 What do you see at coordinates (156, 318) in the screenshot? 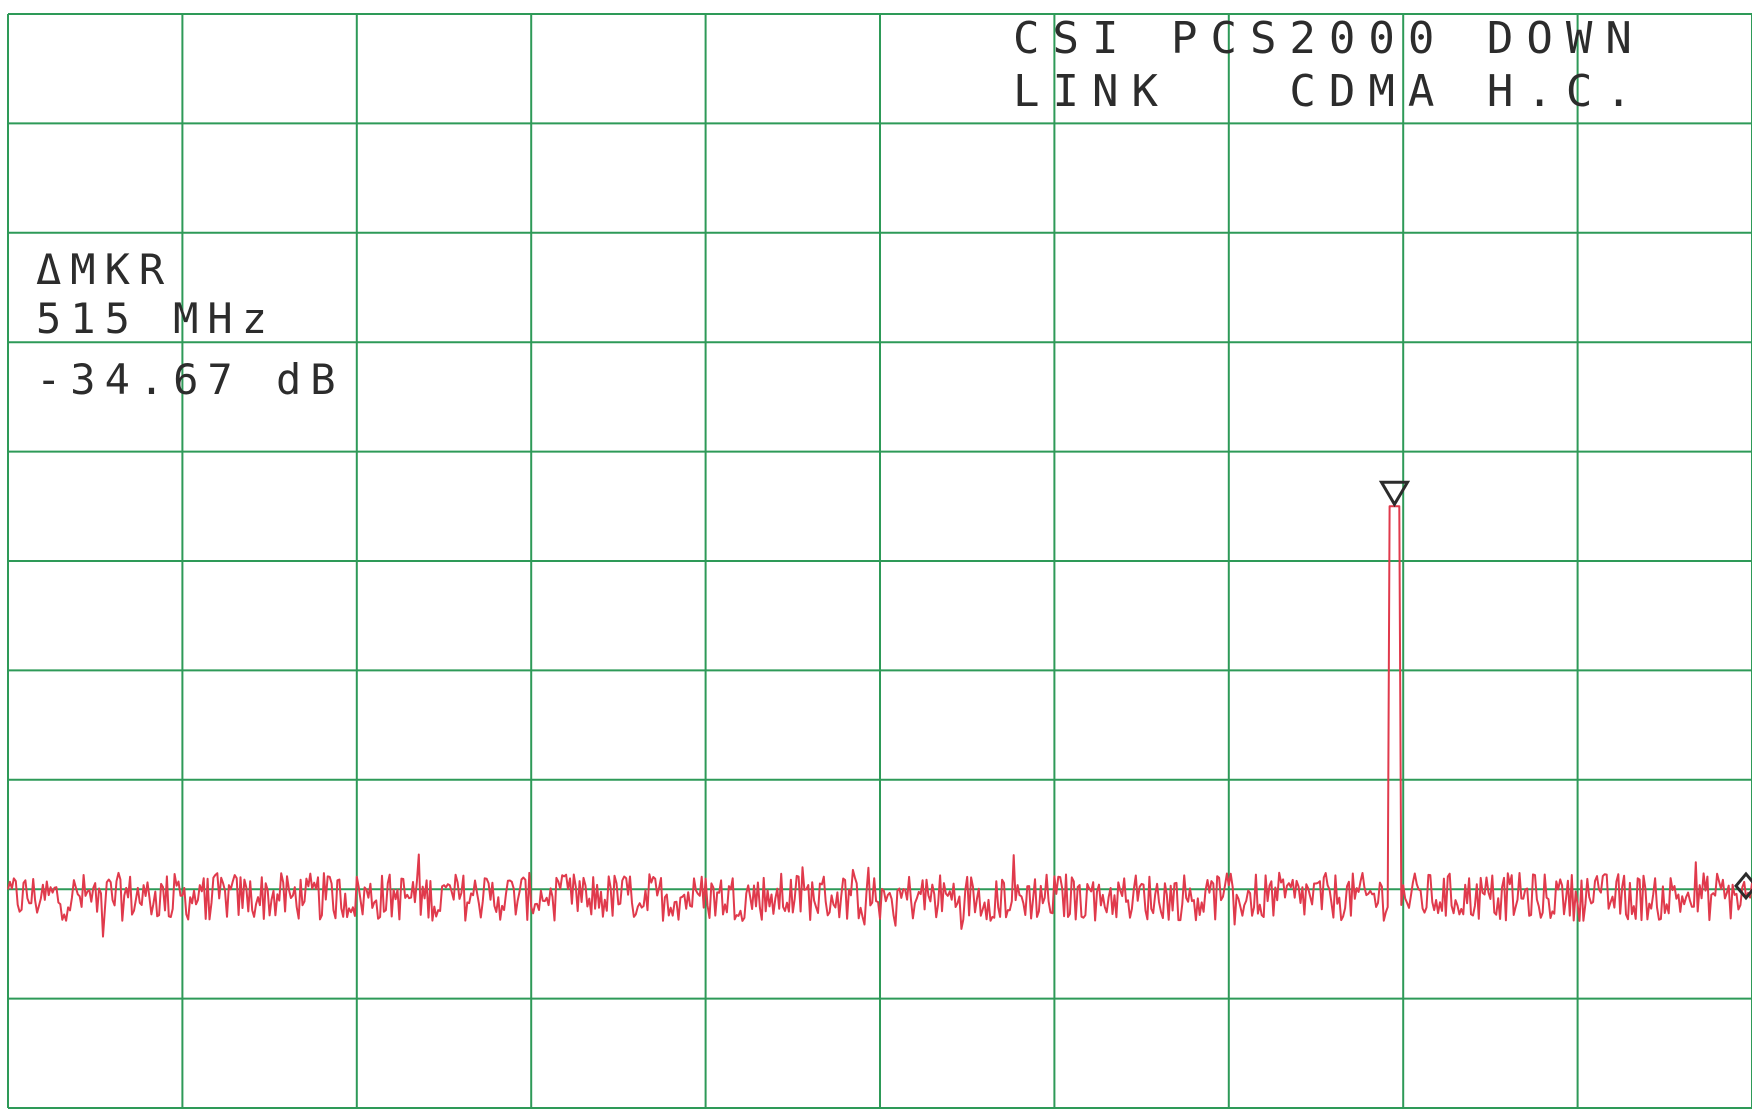
I see `delta-marker-frequency: 515 MHz` at bounding box center [156, 318].